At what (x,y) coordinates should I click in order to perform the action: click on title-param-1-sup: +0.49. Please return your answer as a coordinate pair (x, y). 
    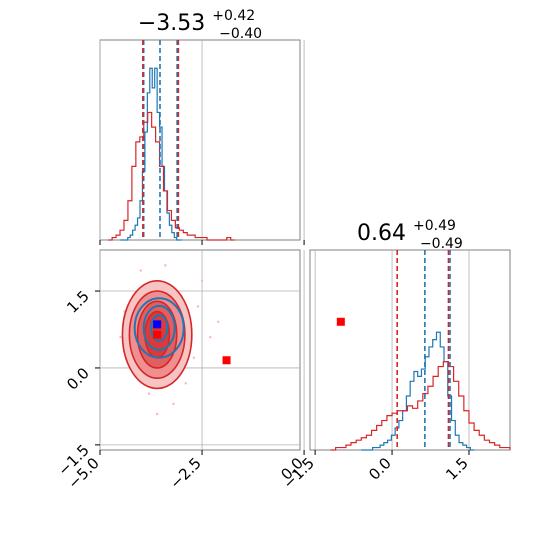
    Looking at the image, I should click on (434, 226).